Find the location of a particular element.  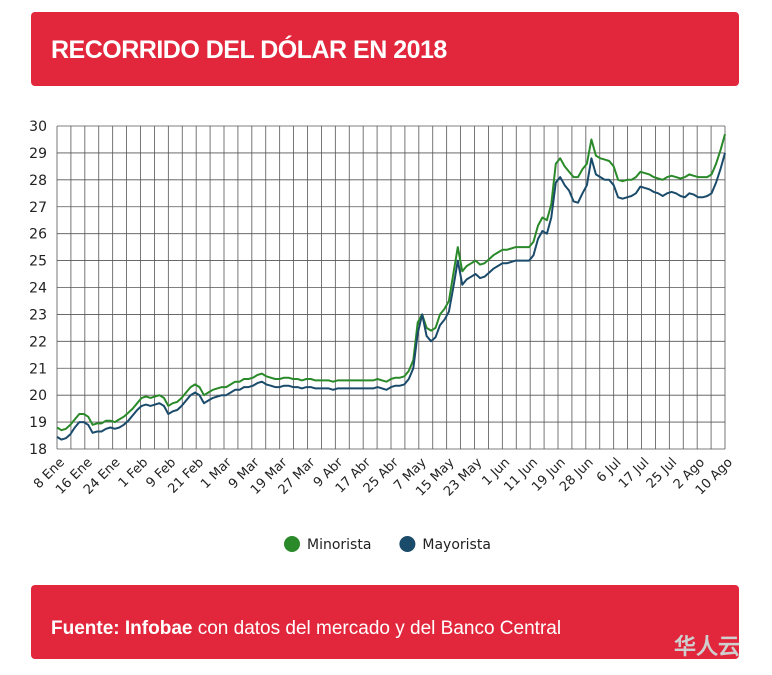

y-axis-ticks: 18 19 20 21 22 23 24 25 26 27 28 29 30 is located at coordinates (38, 288).